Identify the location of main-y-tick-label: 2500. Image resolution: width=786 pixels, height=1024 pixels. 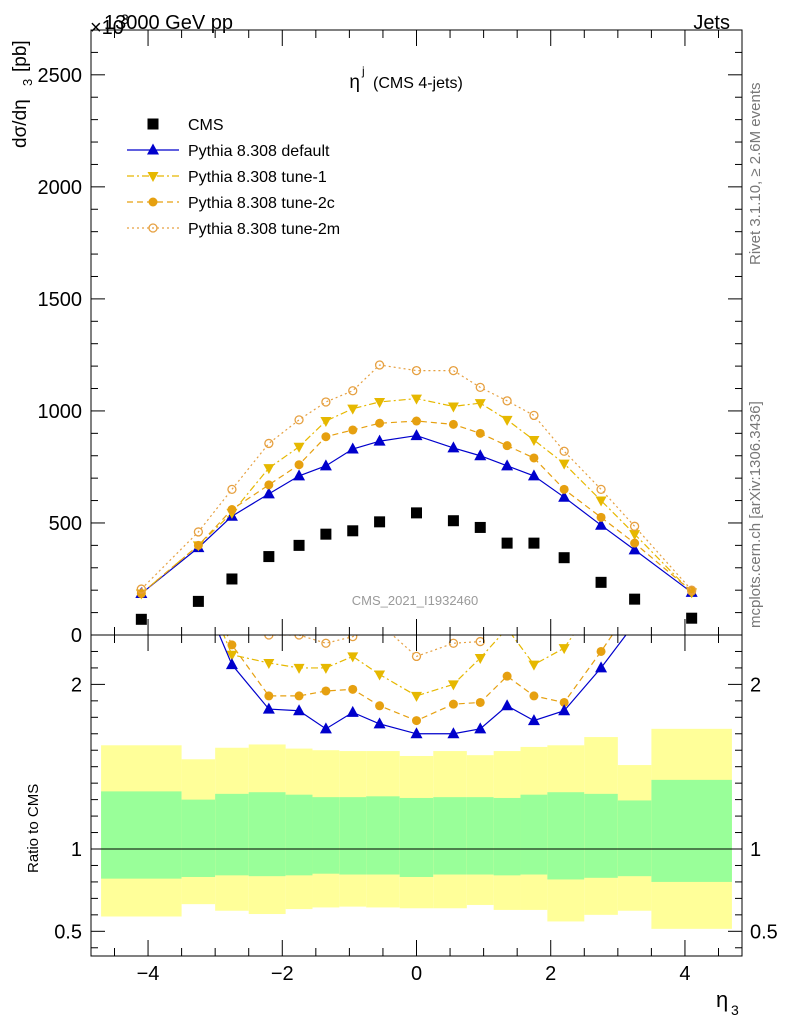
(60, 76).